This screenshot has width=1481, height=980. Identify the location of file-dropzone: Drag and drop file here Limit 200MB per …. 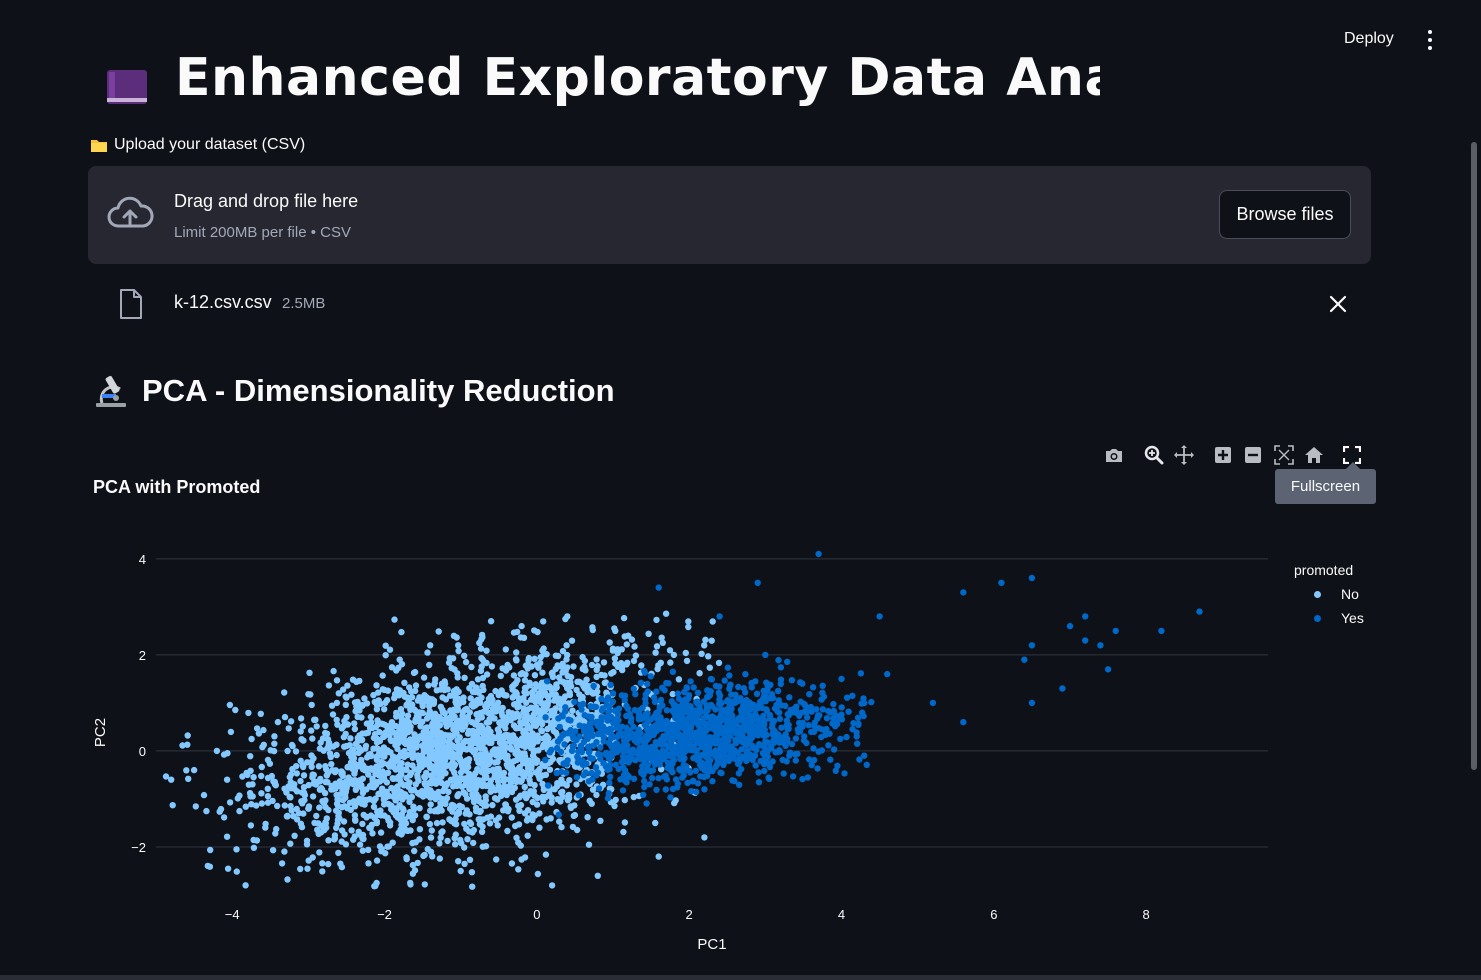
(729, 215).